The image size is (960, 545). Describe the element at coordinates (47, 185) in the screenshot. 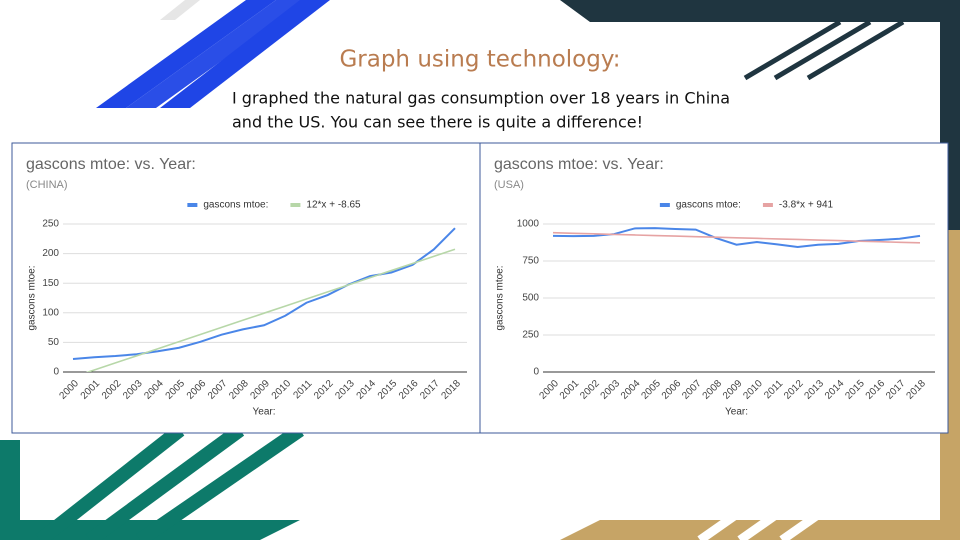

I see `chart-subtitle: (CHINA)` at that location.